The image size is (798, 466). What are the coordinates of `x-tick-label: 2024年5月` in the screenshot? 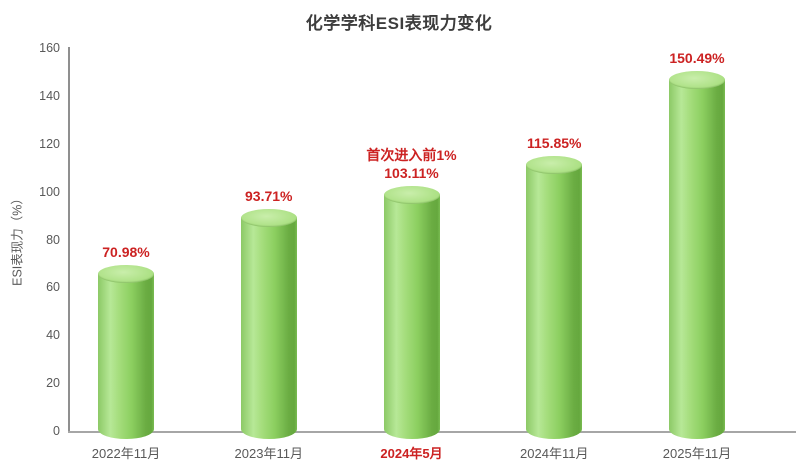 It's located at (411, 453).